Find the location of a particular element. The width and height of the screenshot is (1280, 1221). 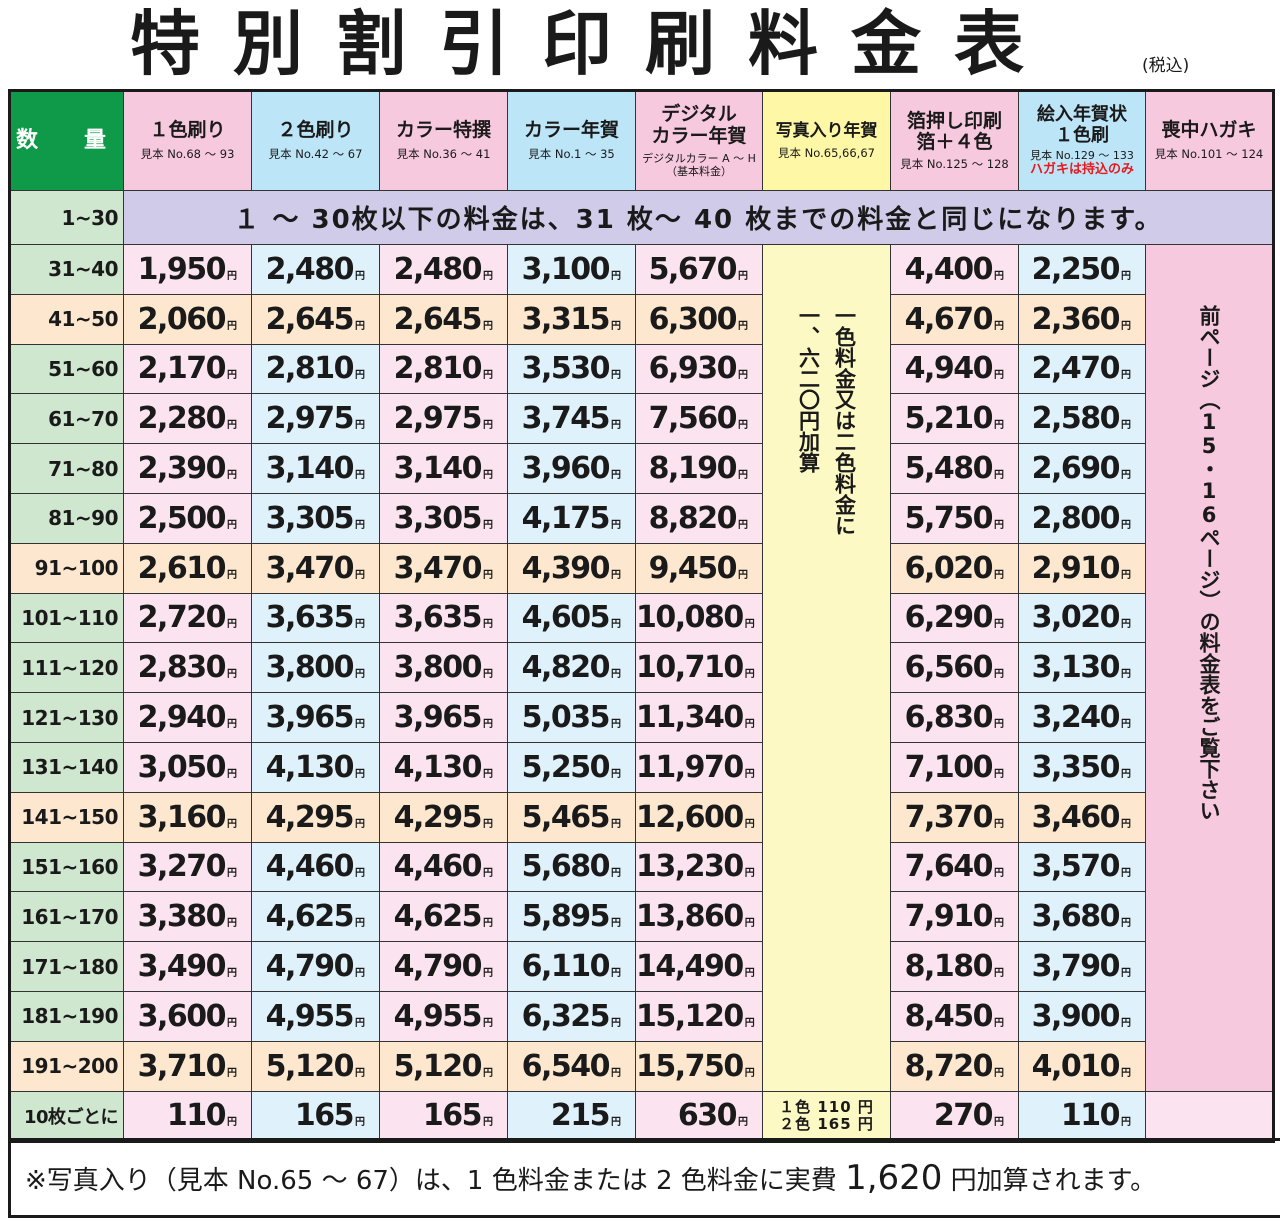

title-area: 特別割引印刷料金表 (税込) is located at coordinates (640, 44).